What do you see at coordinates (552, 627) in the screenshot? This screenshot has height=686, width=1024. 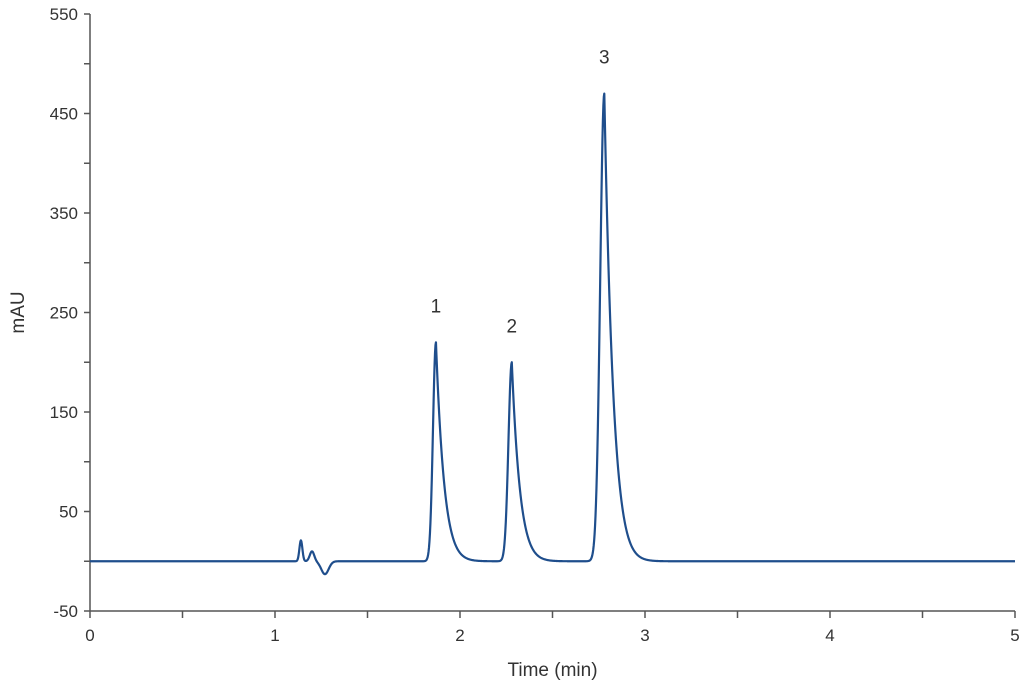 I see `x-axis: 0 1 2 3 4 5` at bounding box center [552, 627].